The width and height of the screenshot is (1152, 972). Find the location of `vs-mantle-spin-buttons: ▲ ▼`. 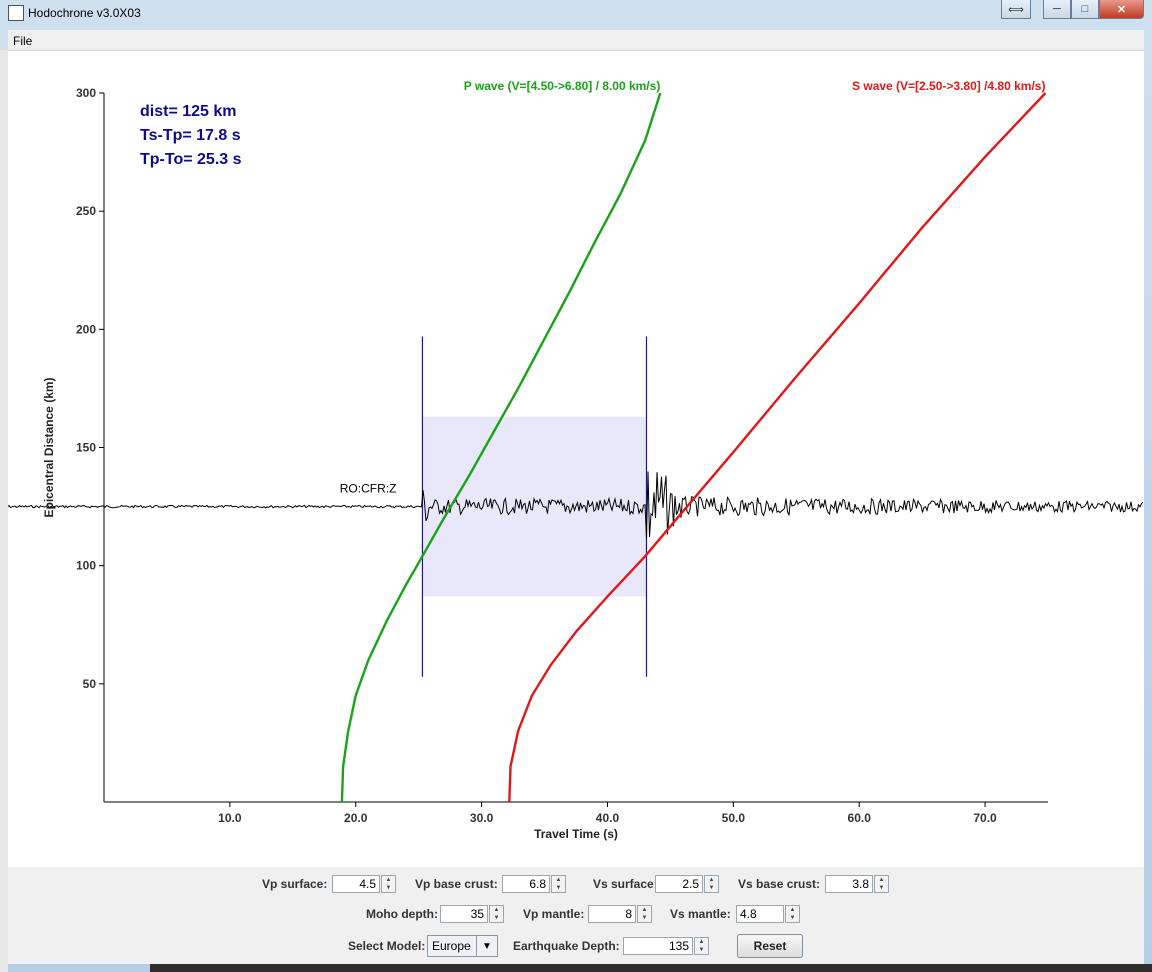

vs-mantle-spin-buttons: ▲ ▼ is located at coordinates (792, 914).